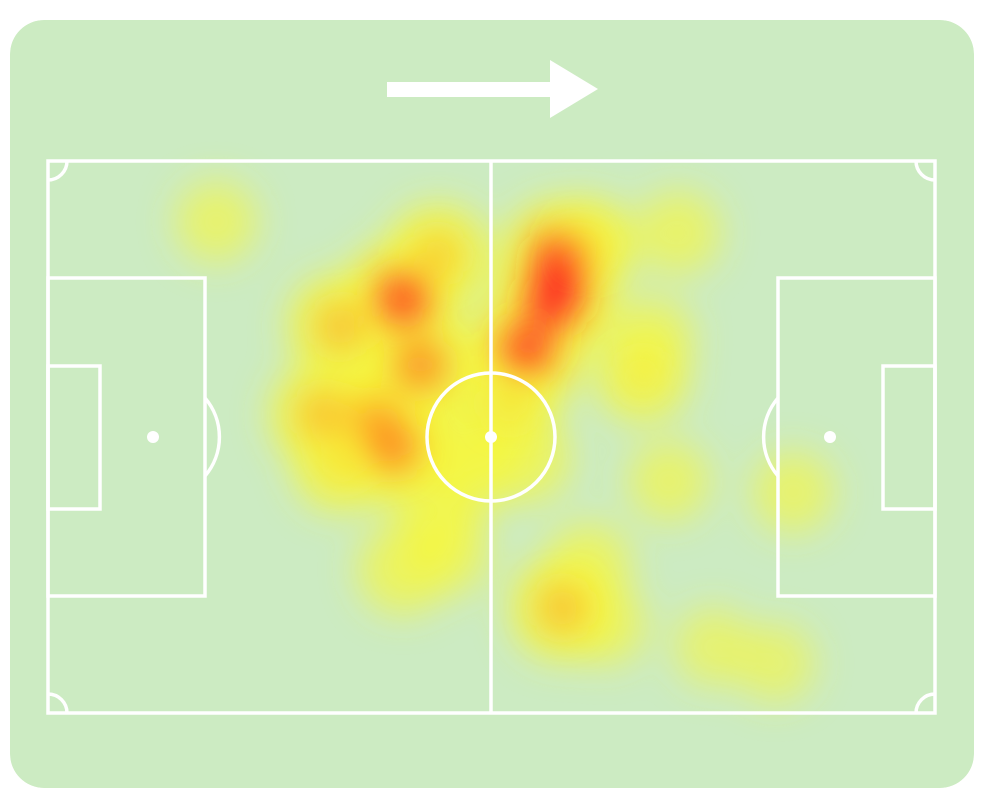  Describe the element at coordinates (909, 437) in the screenshot. I see `right-goal-area` at that location.